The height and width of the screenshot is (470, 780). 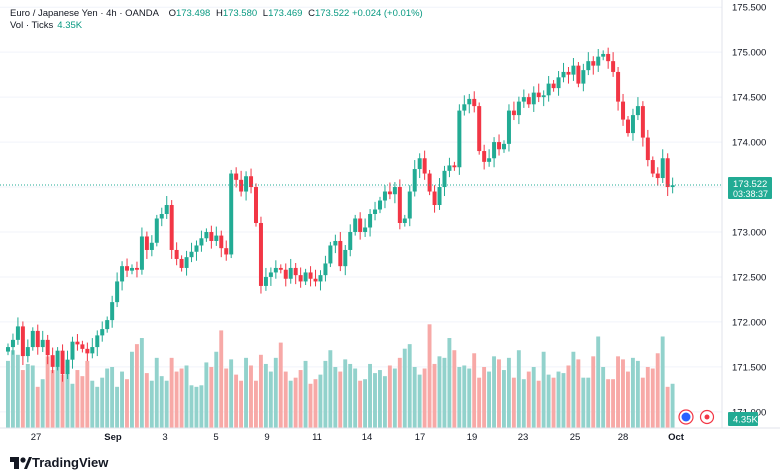 I want to click on volume-legend: Vol · Ticks 4.35K, so click(x=46, y=25).